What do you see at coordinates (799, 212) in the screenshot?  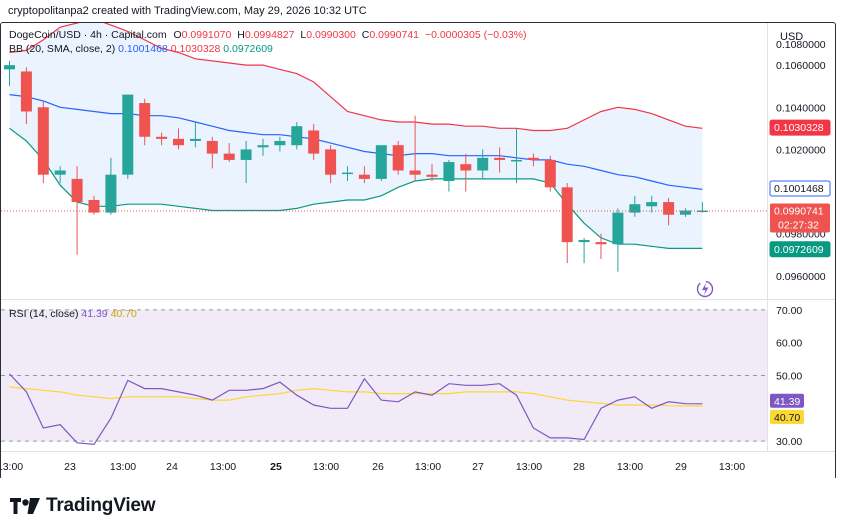 I see `last-price-tag: 0.0990741` at bounding box center [799, 212].